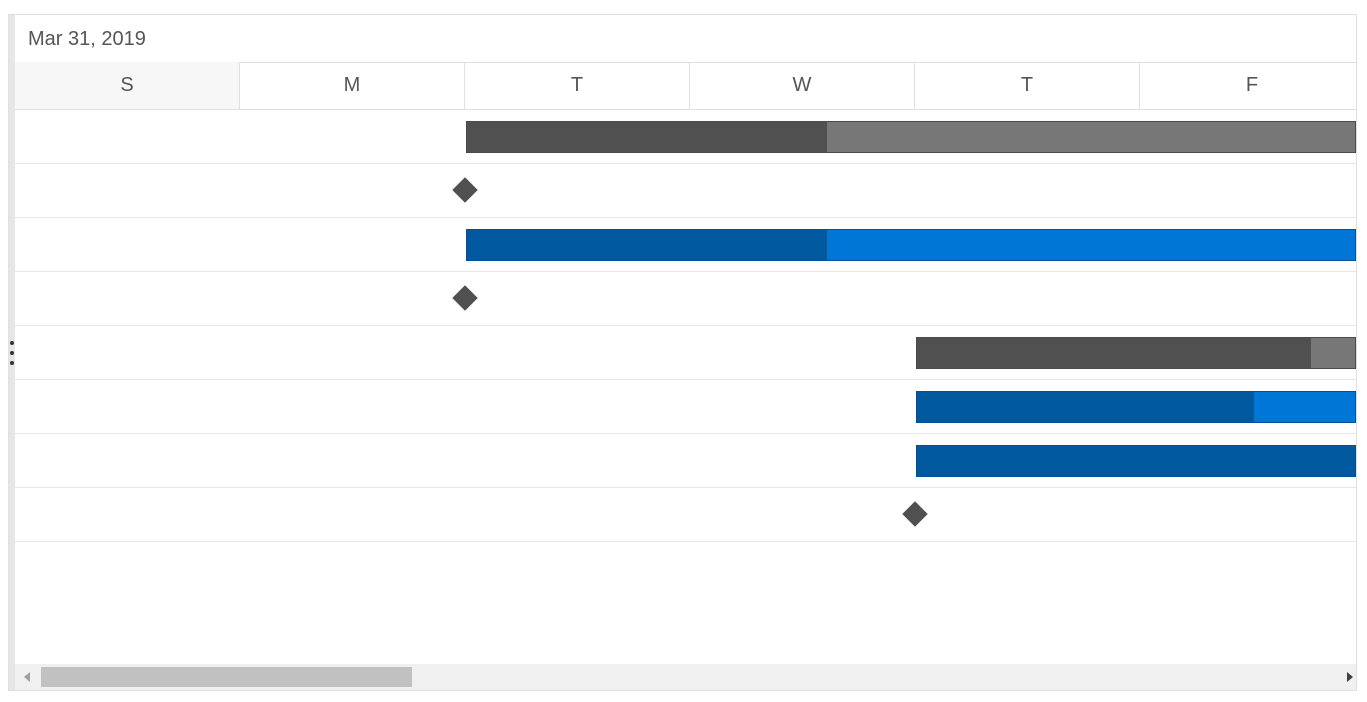 Image resolution: width=1367 pixels, height=702 pixels. Describe the element at coordinates (685, 39) in the screenshot. I see `timeline-top-tier: Mar 31, 2019` at that location.